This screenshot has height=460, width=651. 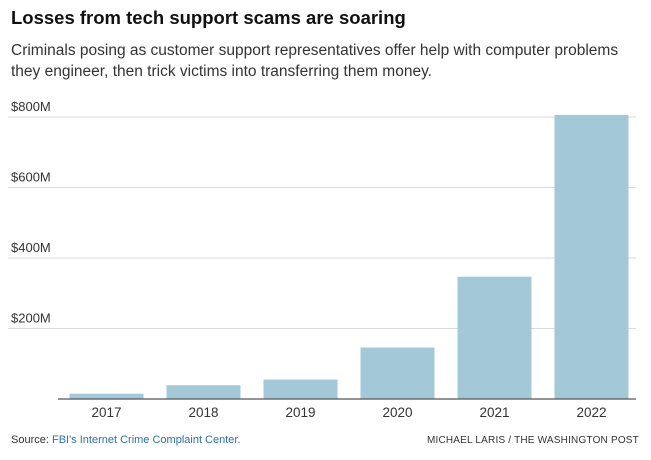 I want to click on bar-2018, so click(x=203, y=392).